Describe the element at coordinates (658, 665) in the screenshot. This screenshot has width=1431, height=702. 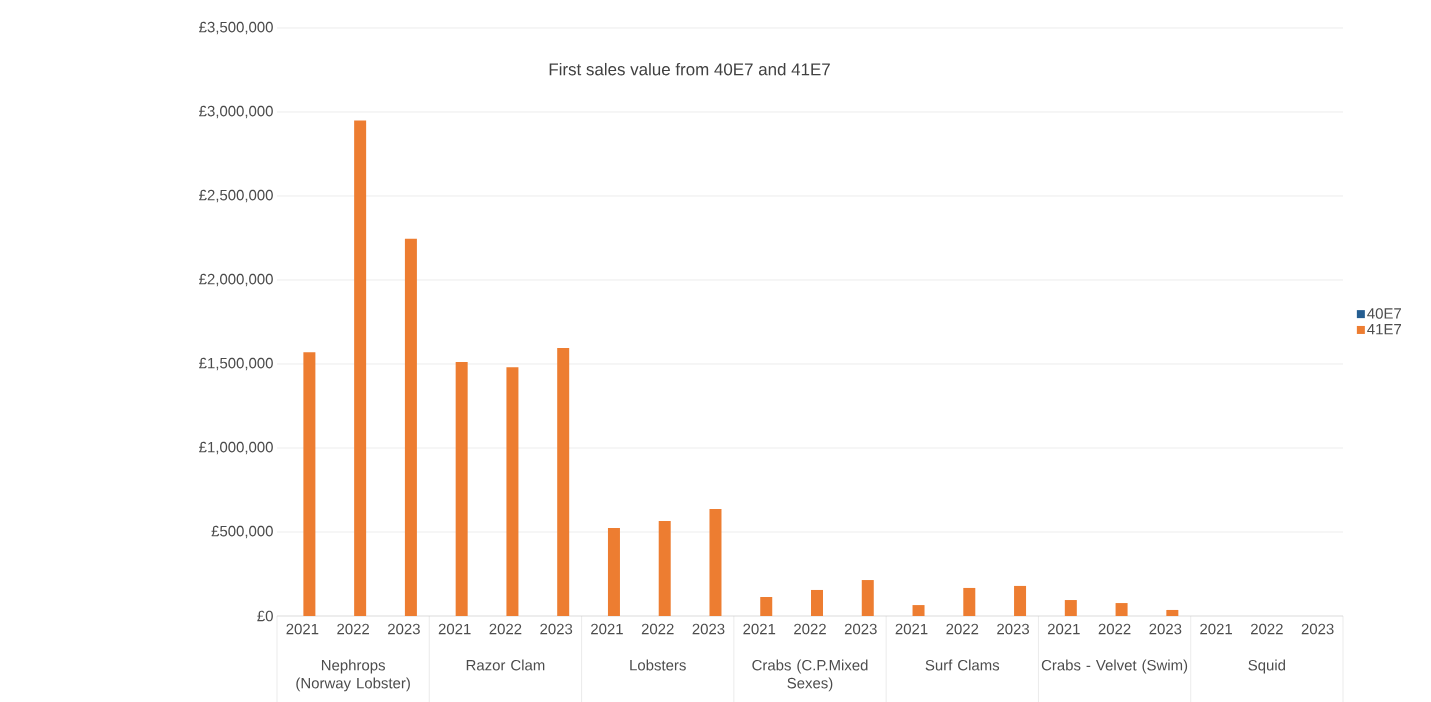
I see `text: Lobsters` at that location.